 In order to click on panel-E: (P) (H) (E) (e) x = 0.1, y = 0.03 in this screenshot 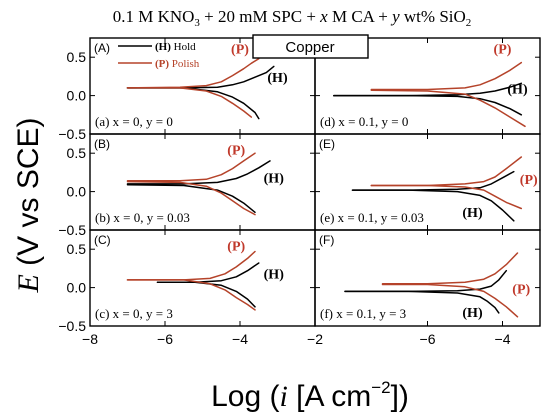, I will do `click(427, 182)`.